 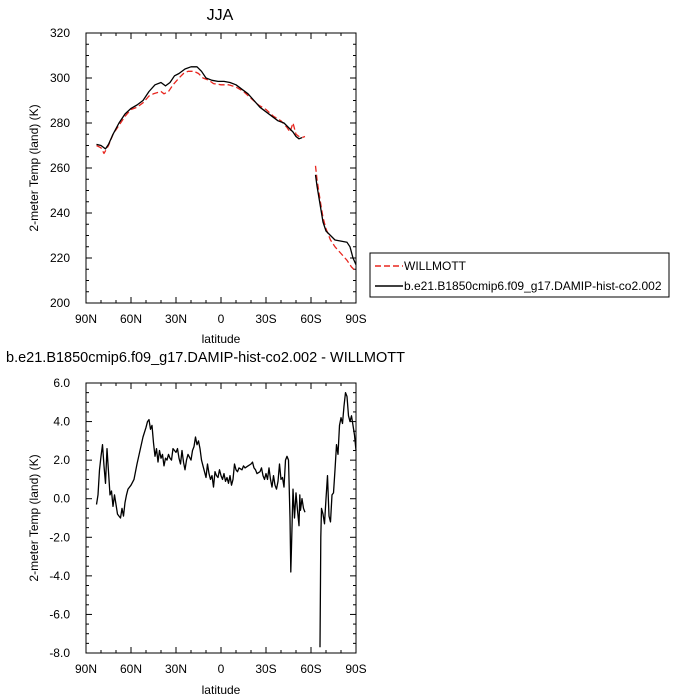 What do you see at coordinates (435, 266) in the screenshot?
I see `legend-label-willmott: WILLMOTT` at bounding box center [435, 266].